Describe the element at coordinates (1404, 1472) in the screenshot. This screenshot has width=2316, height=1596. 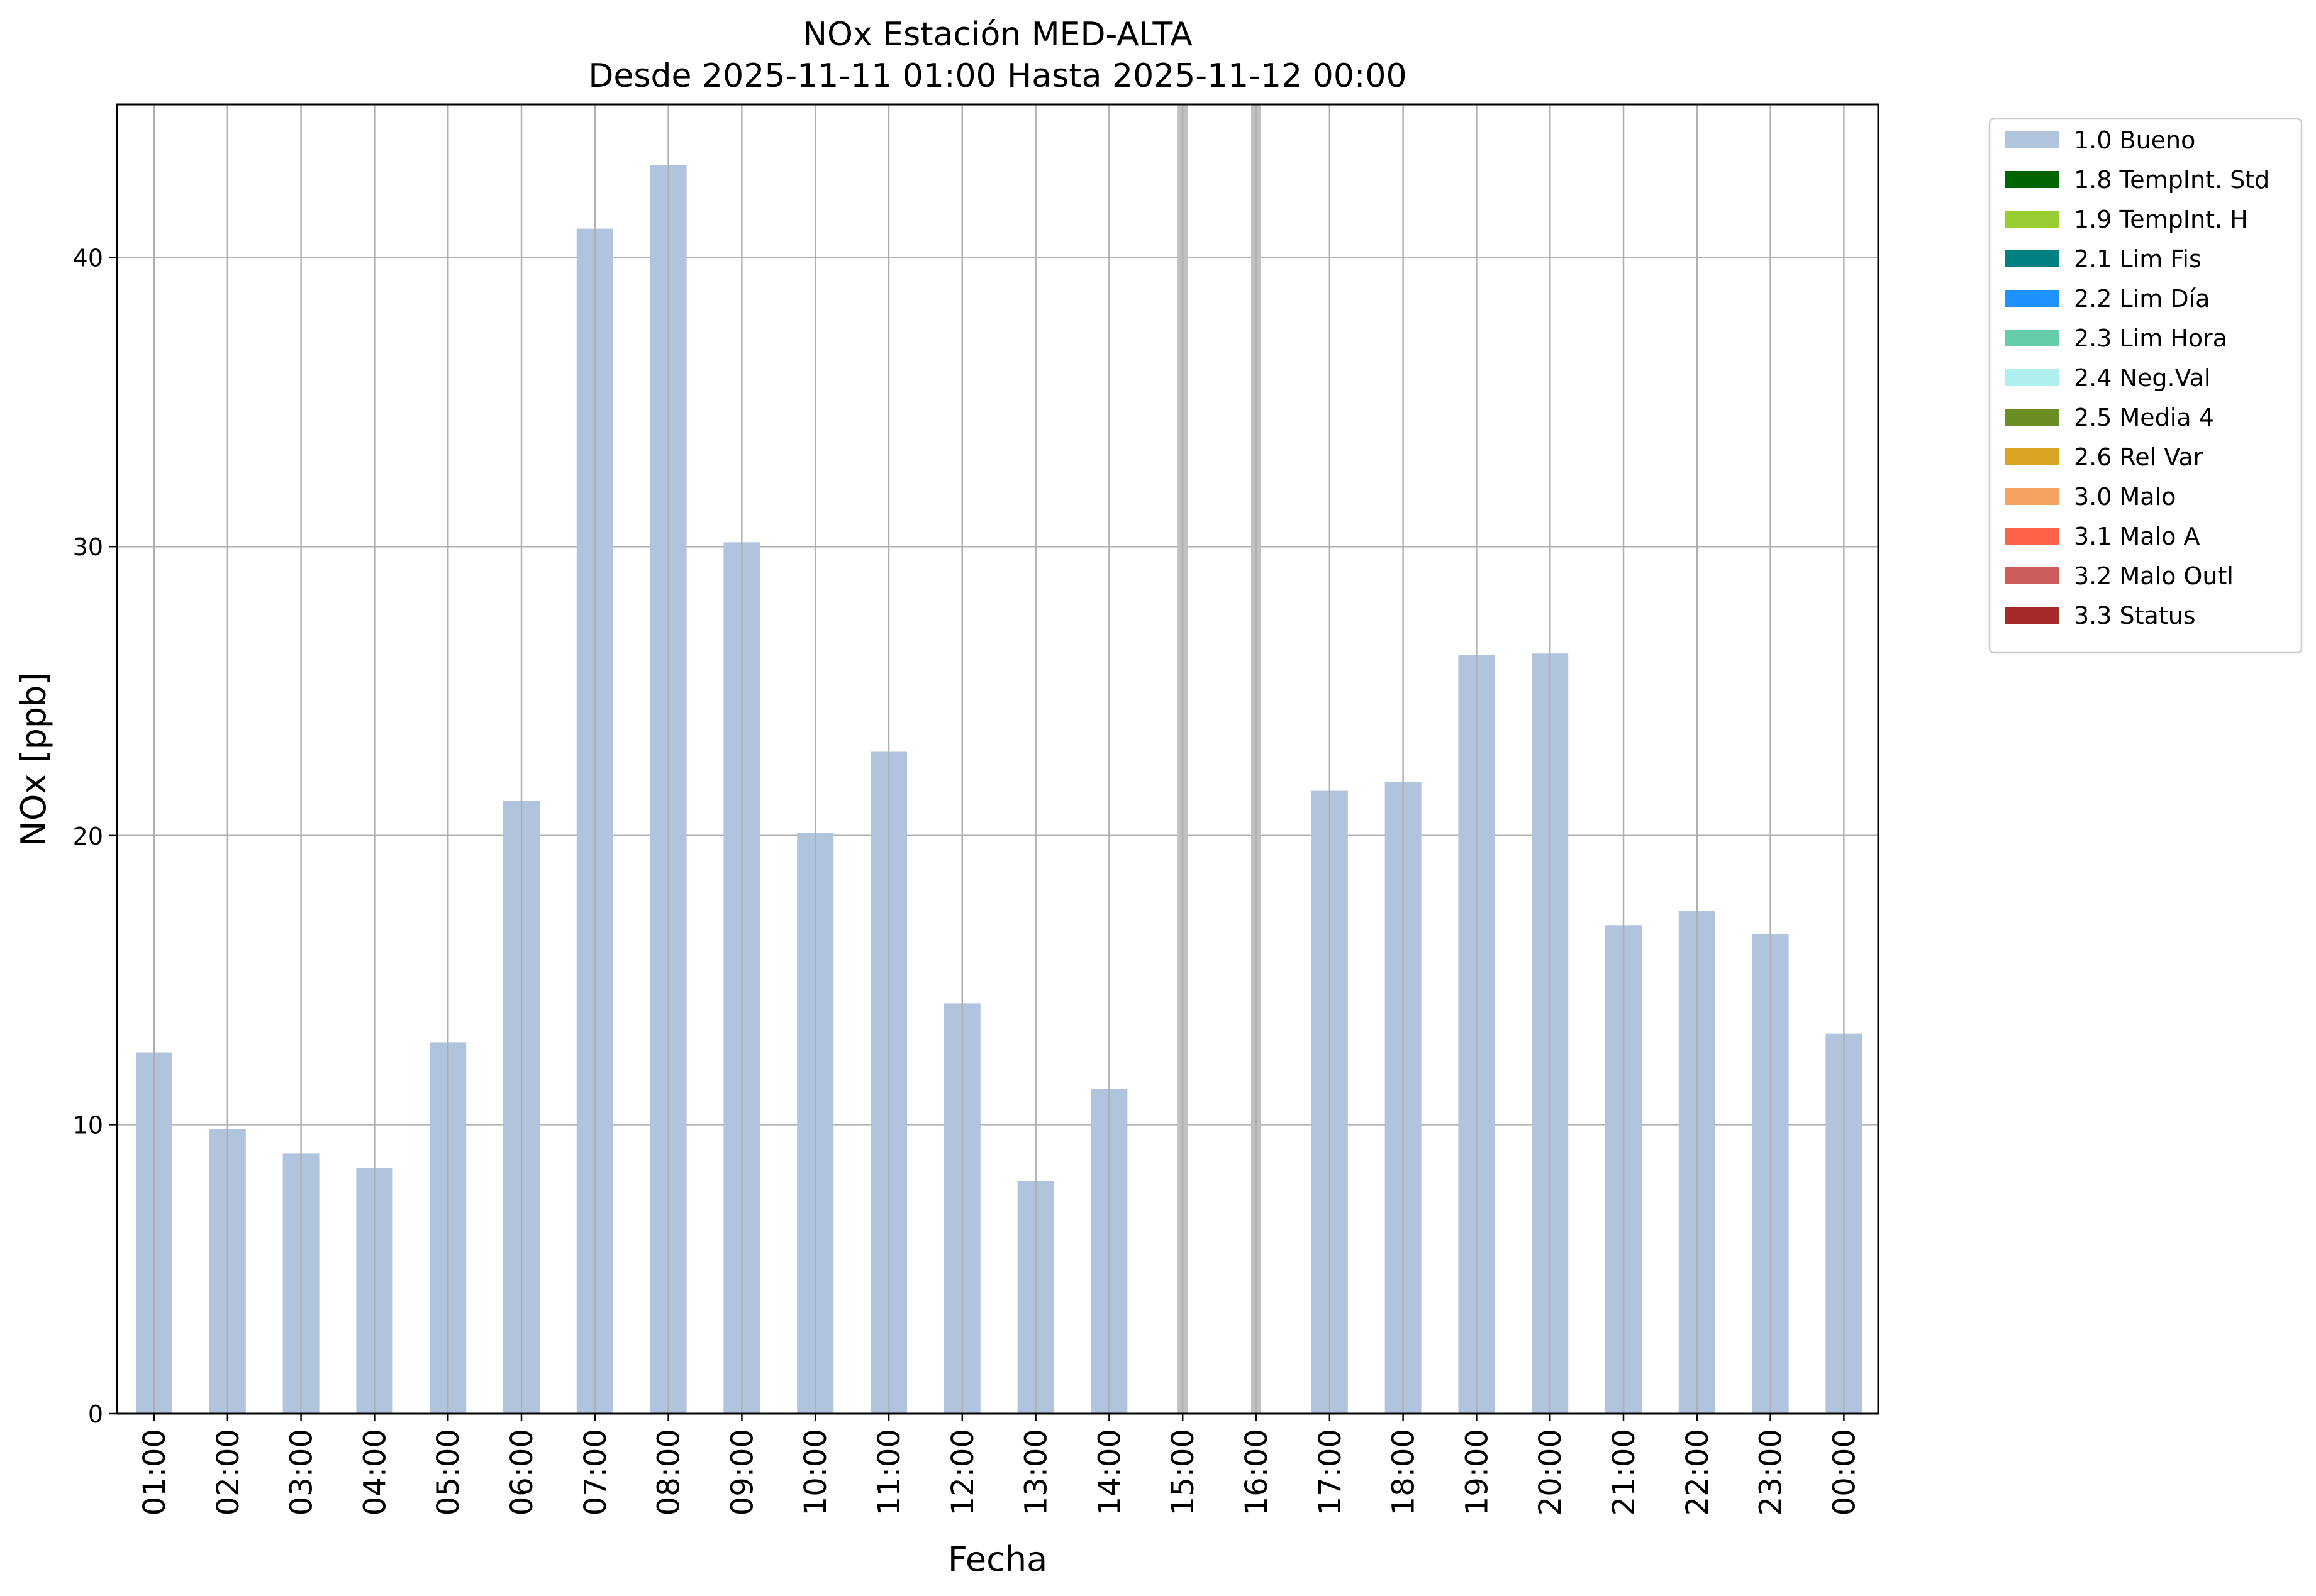
I see `x-tick-label: 18:00` at that location.